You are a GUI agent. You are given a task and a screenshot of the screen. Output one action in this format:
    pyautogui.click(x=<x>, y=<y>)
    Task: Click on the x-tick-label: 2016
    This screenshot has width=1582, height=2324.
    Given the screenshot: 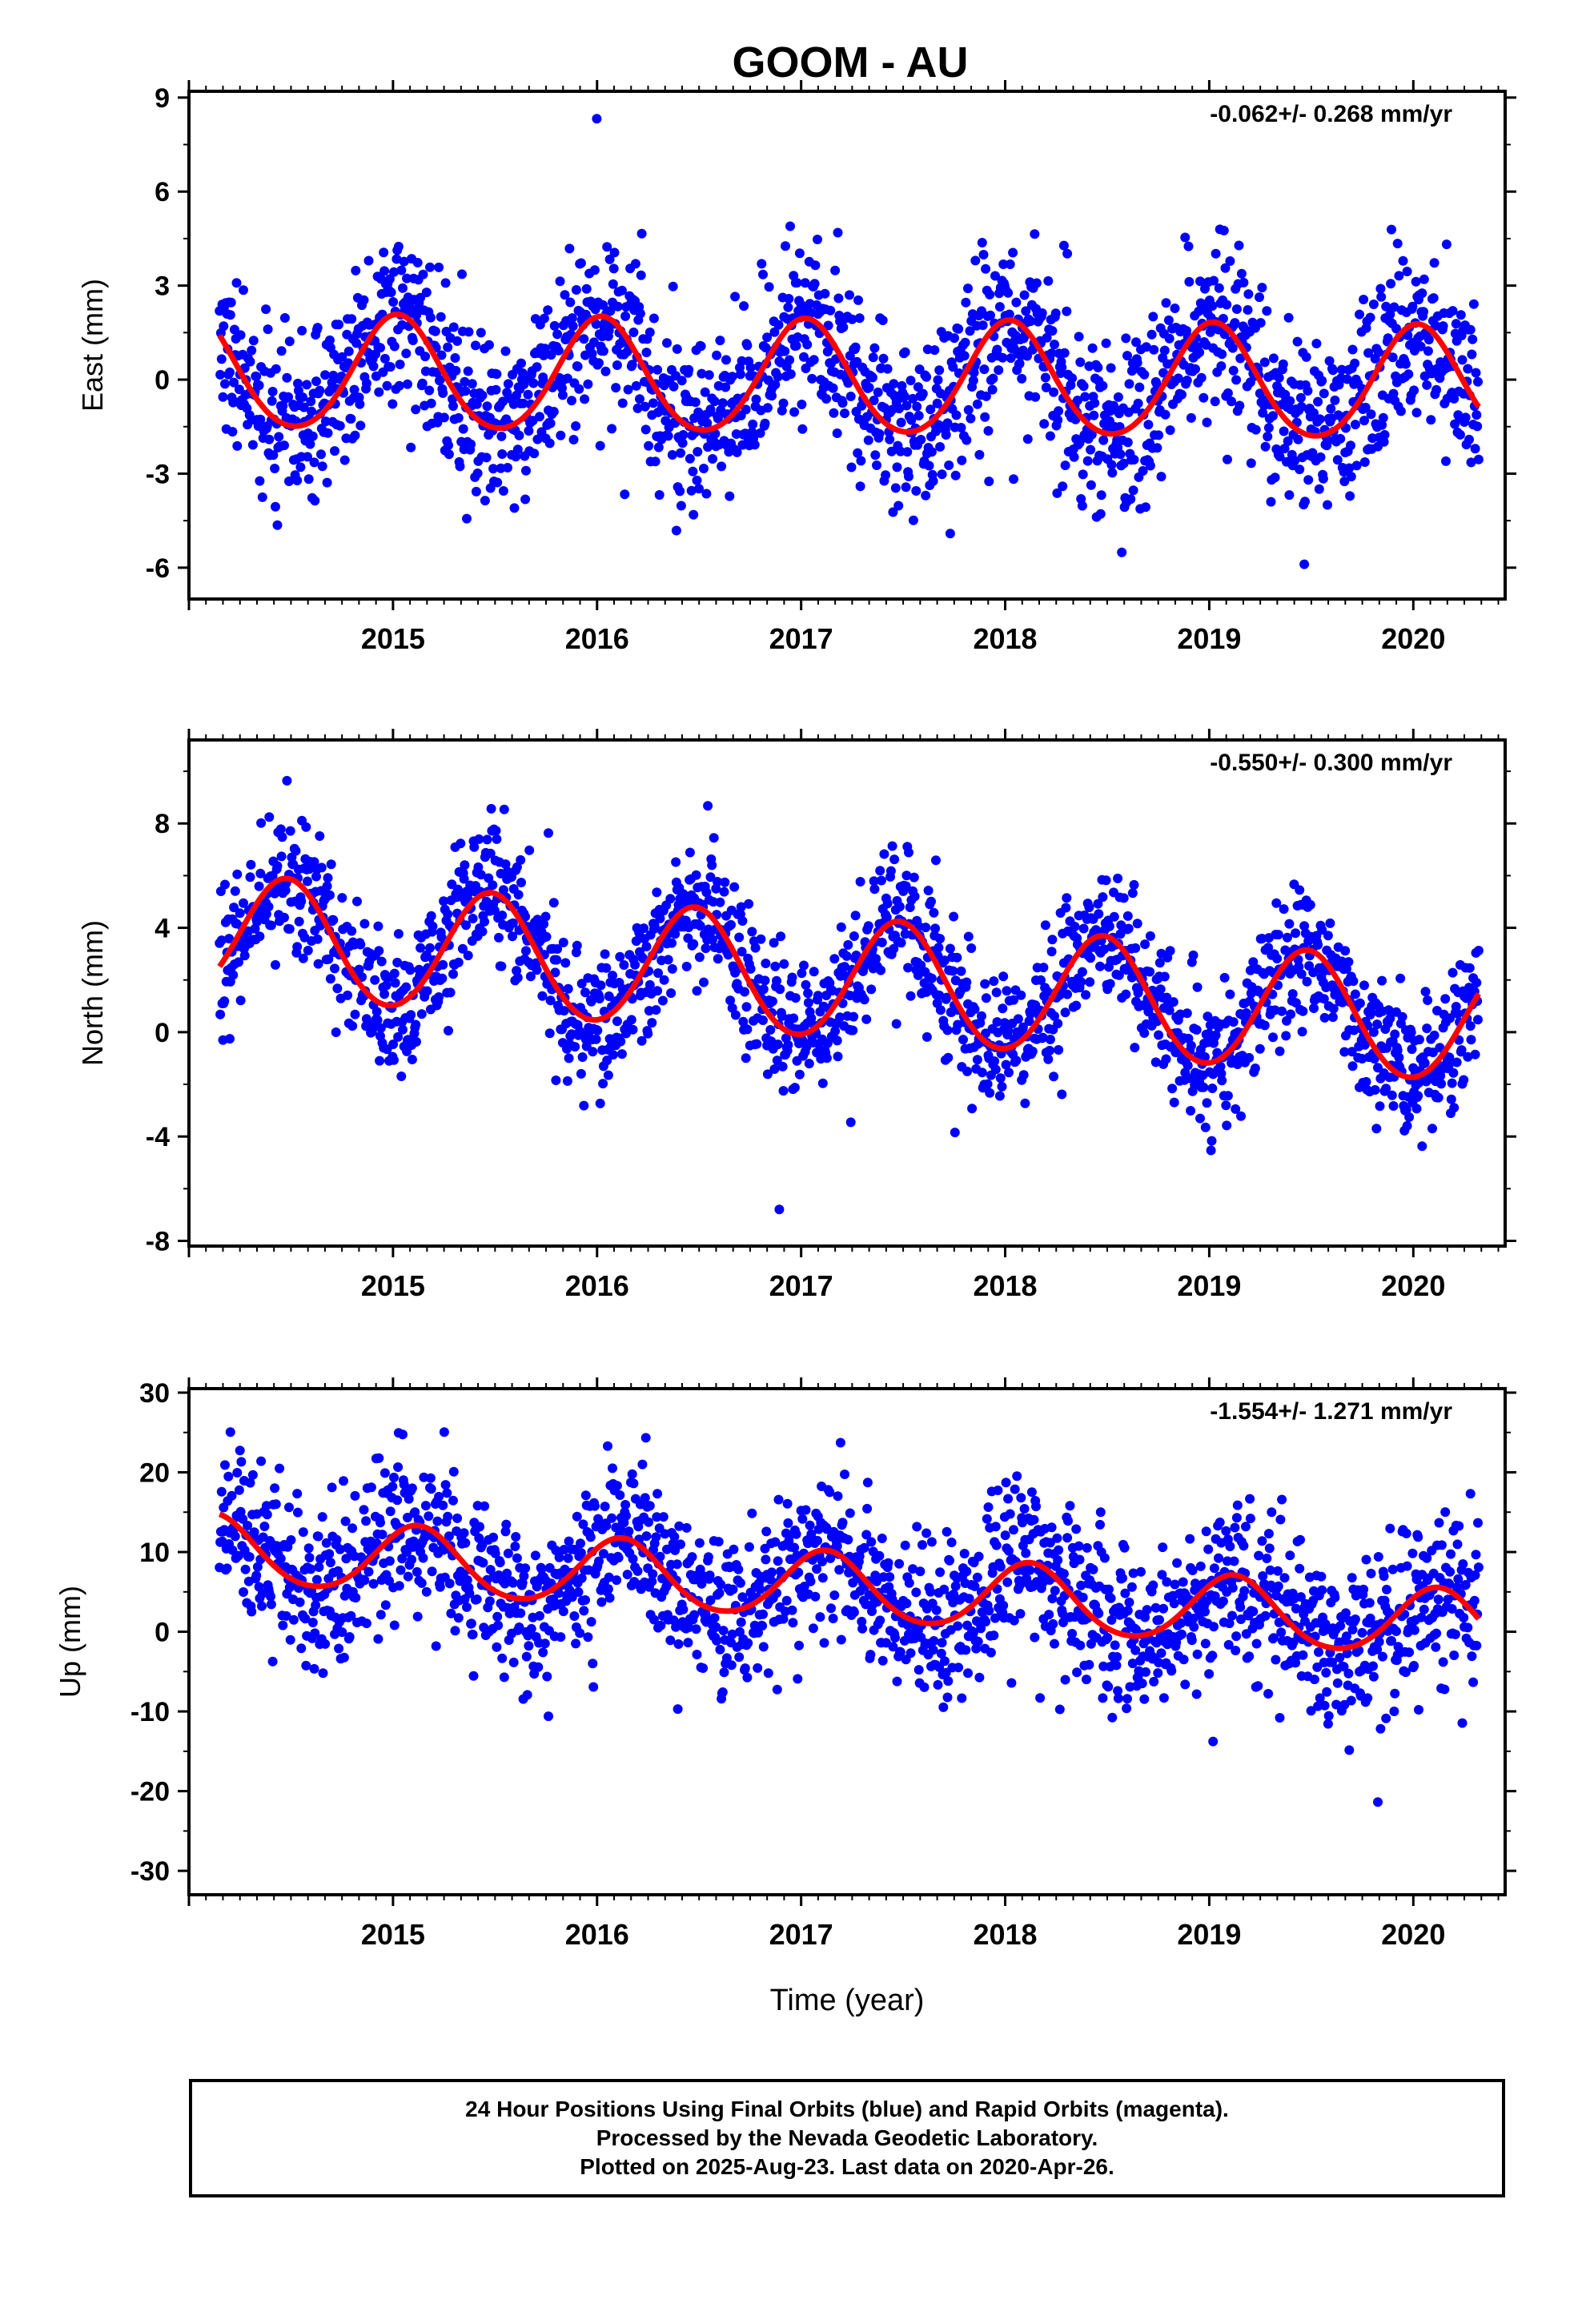 What is the action you would take?
    pyautogui.click(x=597, y=1285)
    